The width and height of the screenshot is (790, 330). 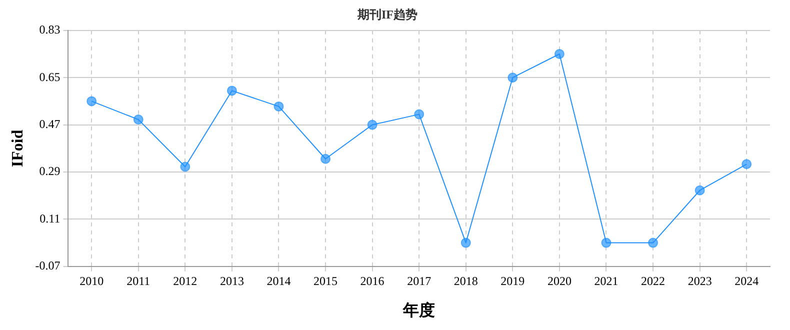 What do you see at coordinates (92, 281) in the screenshot?
I see `x-tick-label: 2010` at bounding box center [92, 281].